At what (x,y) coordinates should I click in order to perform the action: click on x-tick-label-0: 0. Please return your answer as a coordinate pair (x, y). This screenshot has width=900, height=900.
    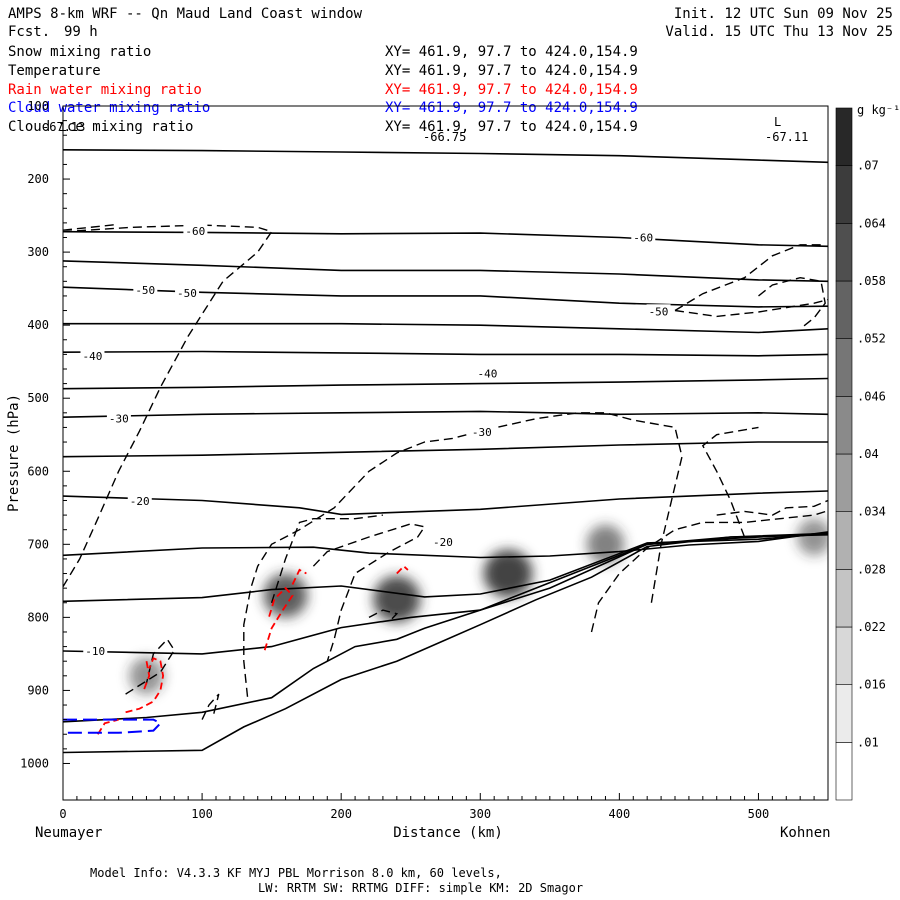
    Looking at the image, I should click on (62, 814).